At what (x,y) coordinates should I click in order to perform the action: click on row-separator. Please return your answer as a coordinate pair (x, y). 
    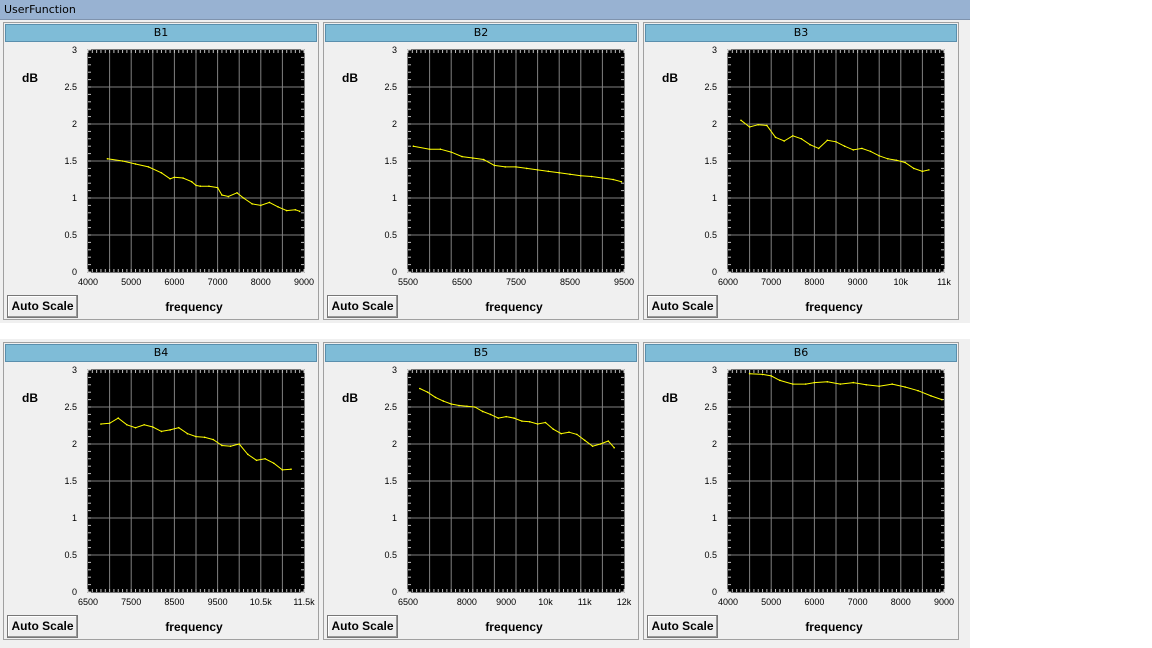
    Looking at the image, I should click on (485, 331).